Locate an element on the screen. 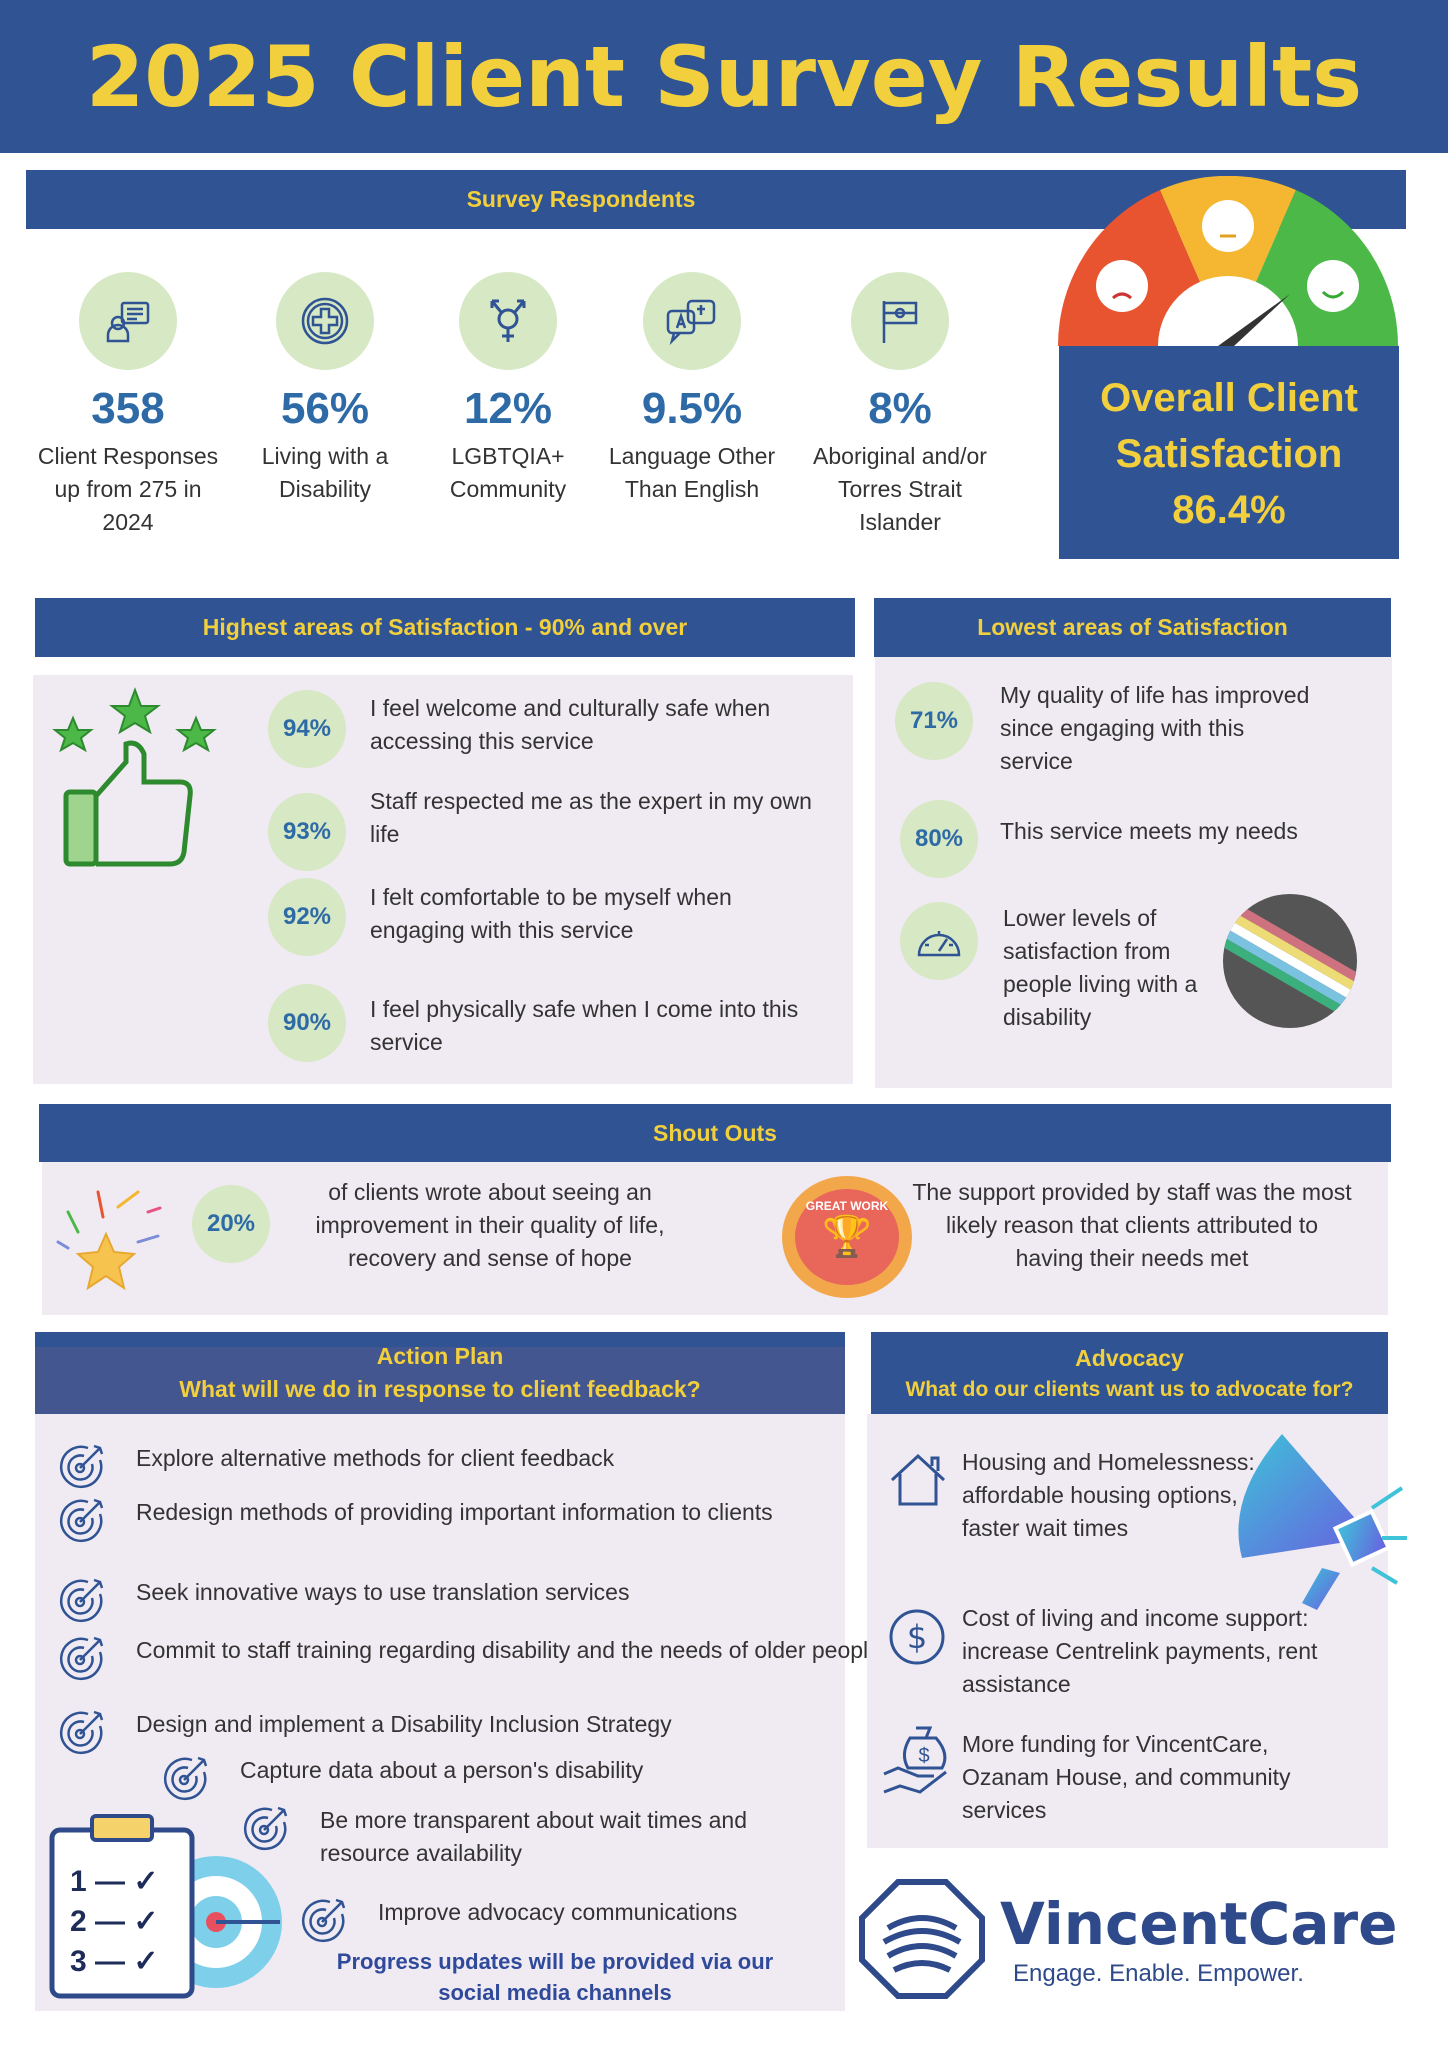  money-bag-hand-icon: $ is located at coordinates (915, 1760).